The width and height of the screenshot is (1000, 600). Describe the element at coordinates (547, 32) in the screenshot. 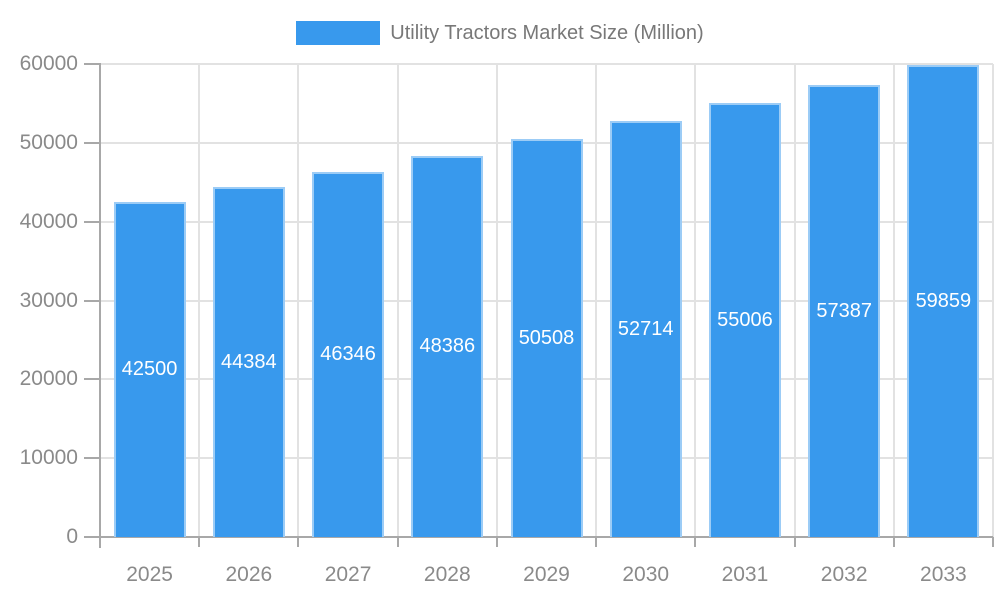

I see `legend-label: Utility Tractors Market Size (Million)` at that location.